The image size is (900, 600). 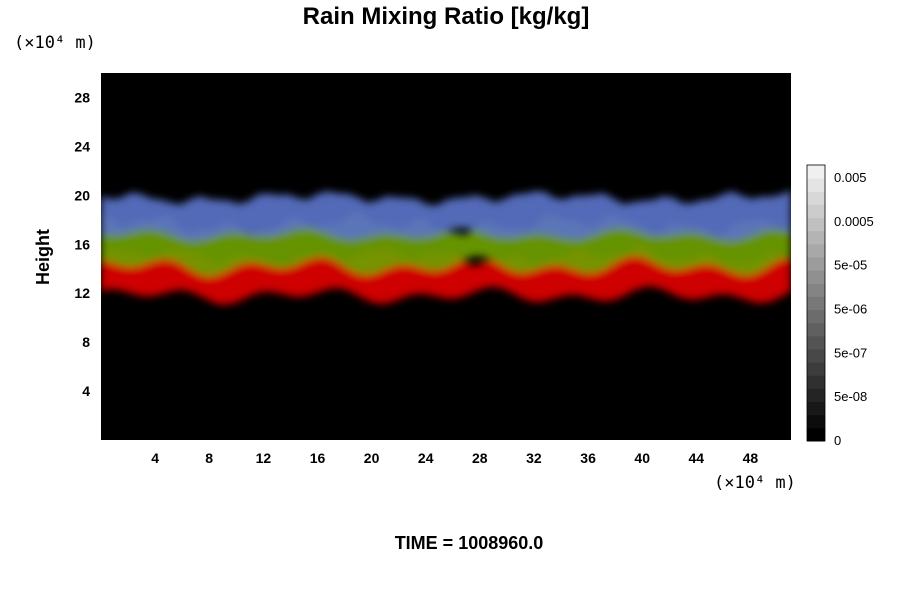 I want to click on colorbar-labels: 0.005 0.0005 5e-05 5e-06 5e-07 5e-08 0, so click(x=854, y=309).